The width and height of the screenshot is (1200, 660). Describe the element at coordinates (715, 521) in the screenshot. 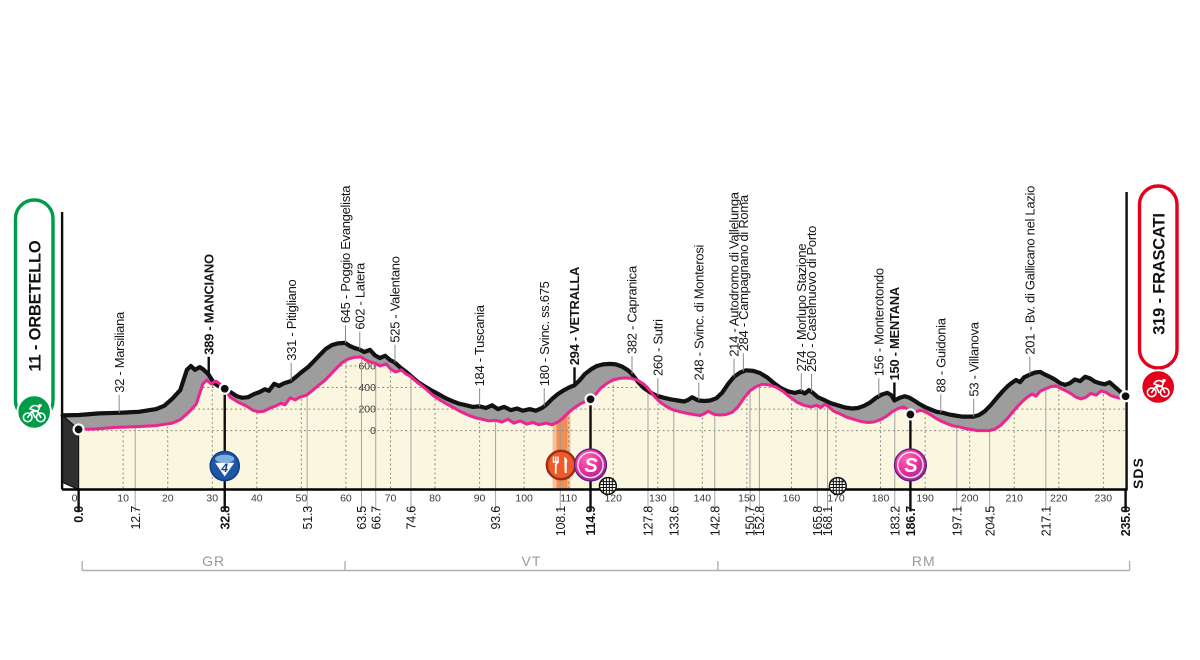

I see `km-distance-label: 142.8` at that location.